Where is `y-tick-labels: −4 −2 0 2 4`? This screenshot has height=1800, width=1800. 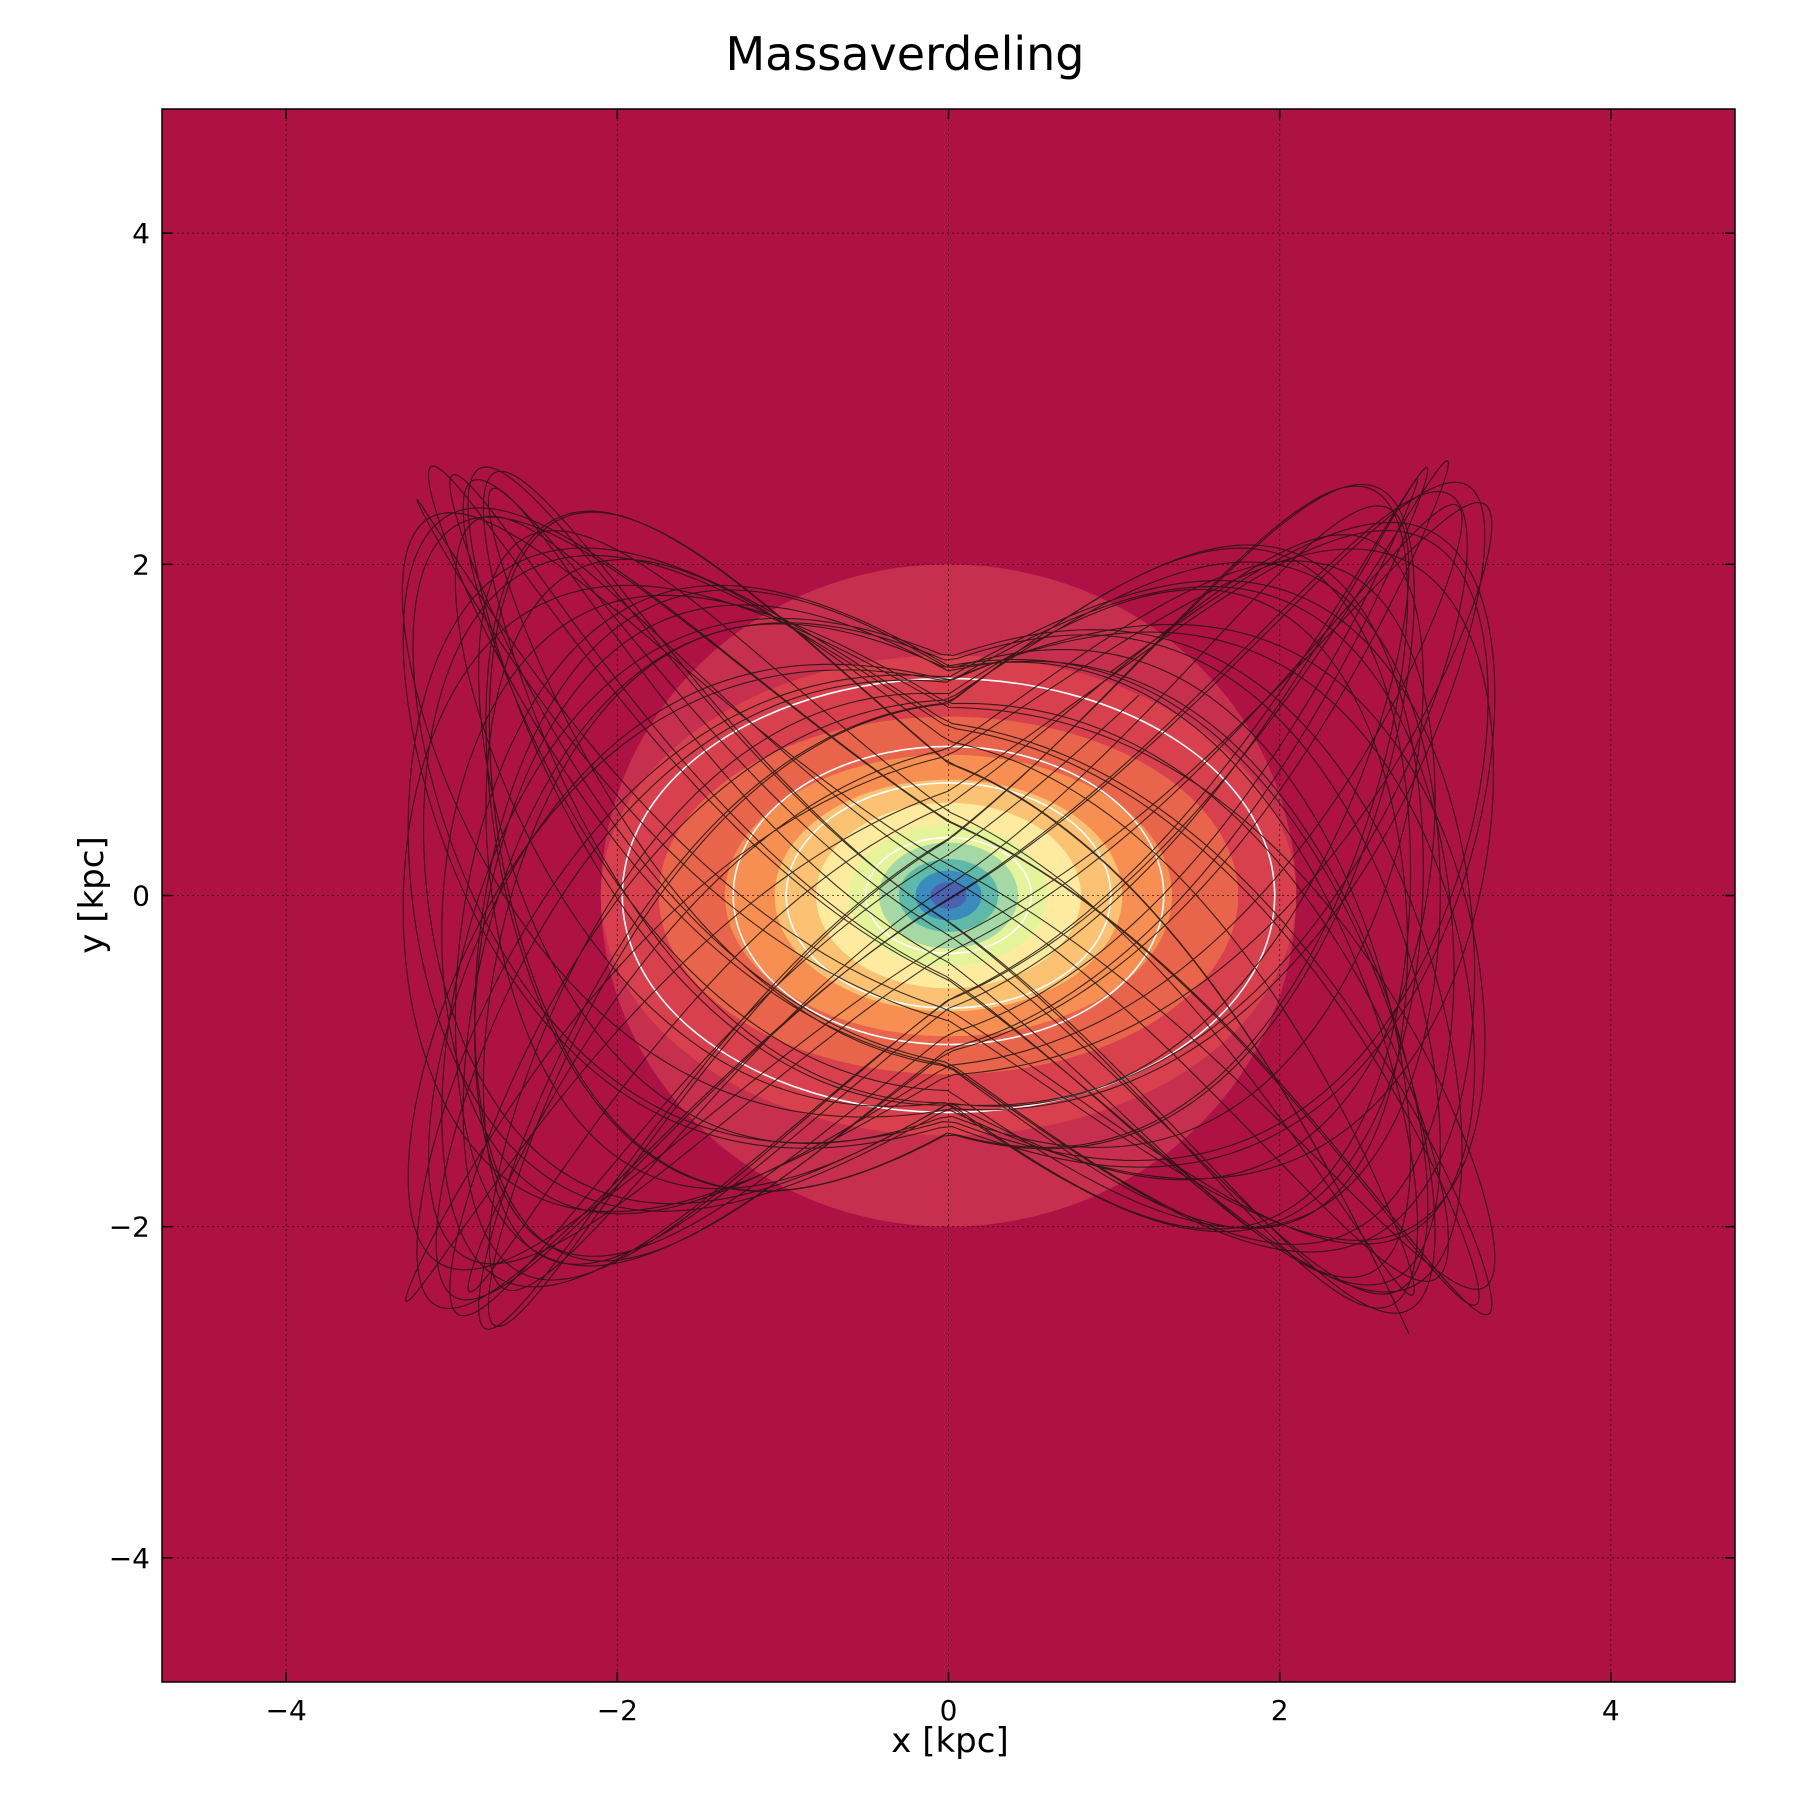
y-tick-labels: −4 −2 0 2 4 is located at coordinates (129, 896).